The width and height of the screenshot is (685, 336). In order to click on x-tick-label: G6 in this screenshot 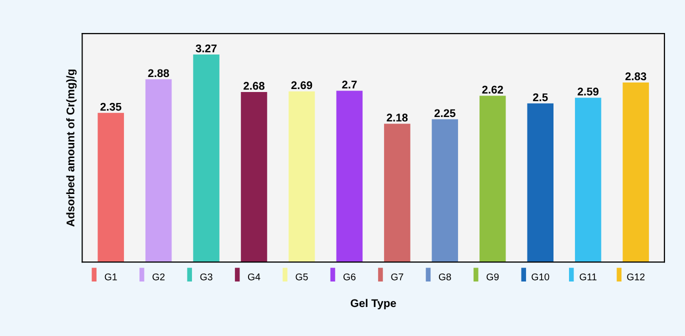, I will do `click(349, 276)`.